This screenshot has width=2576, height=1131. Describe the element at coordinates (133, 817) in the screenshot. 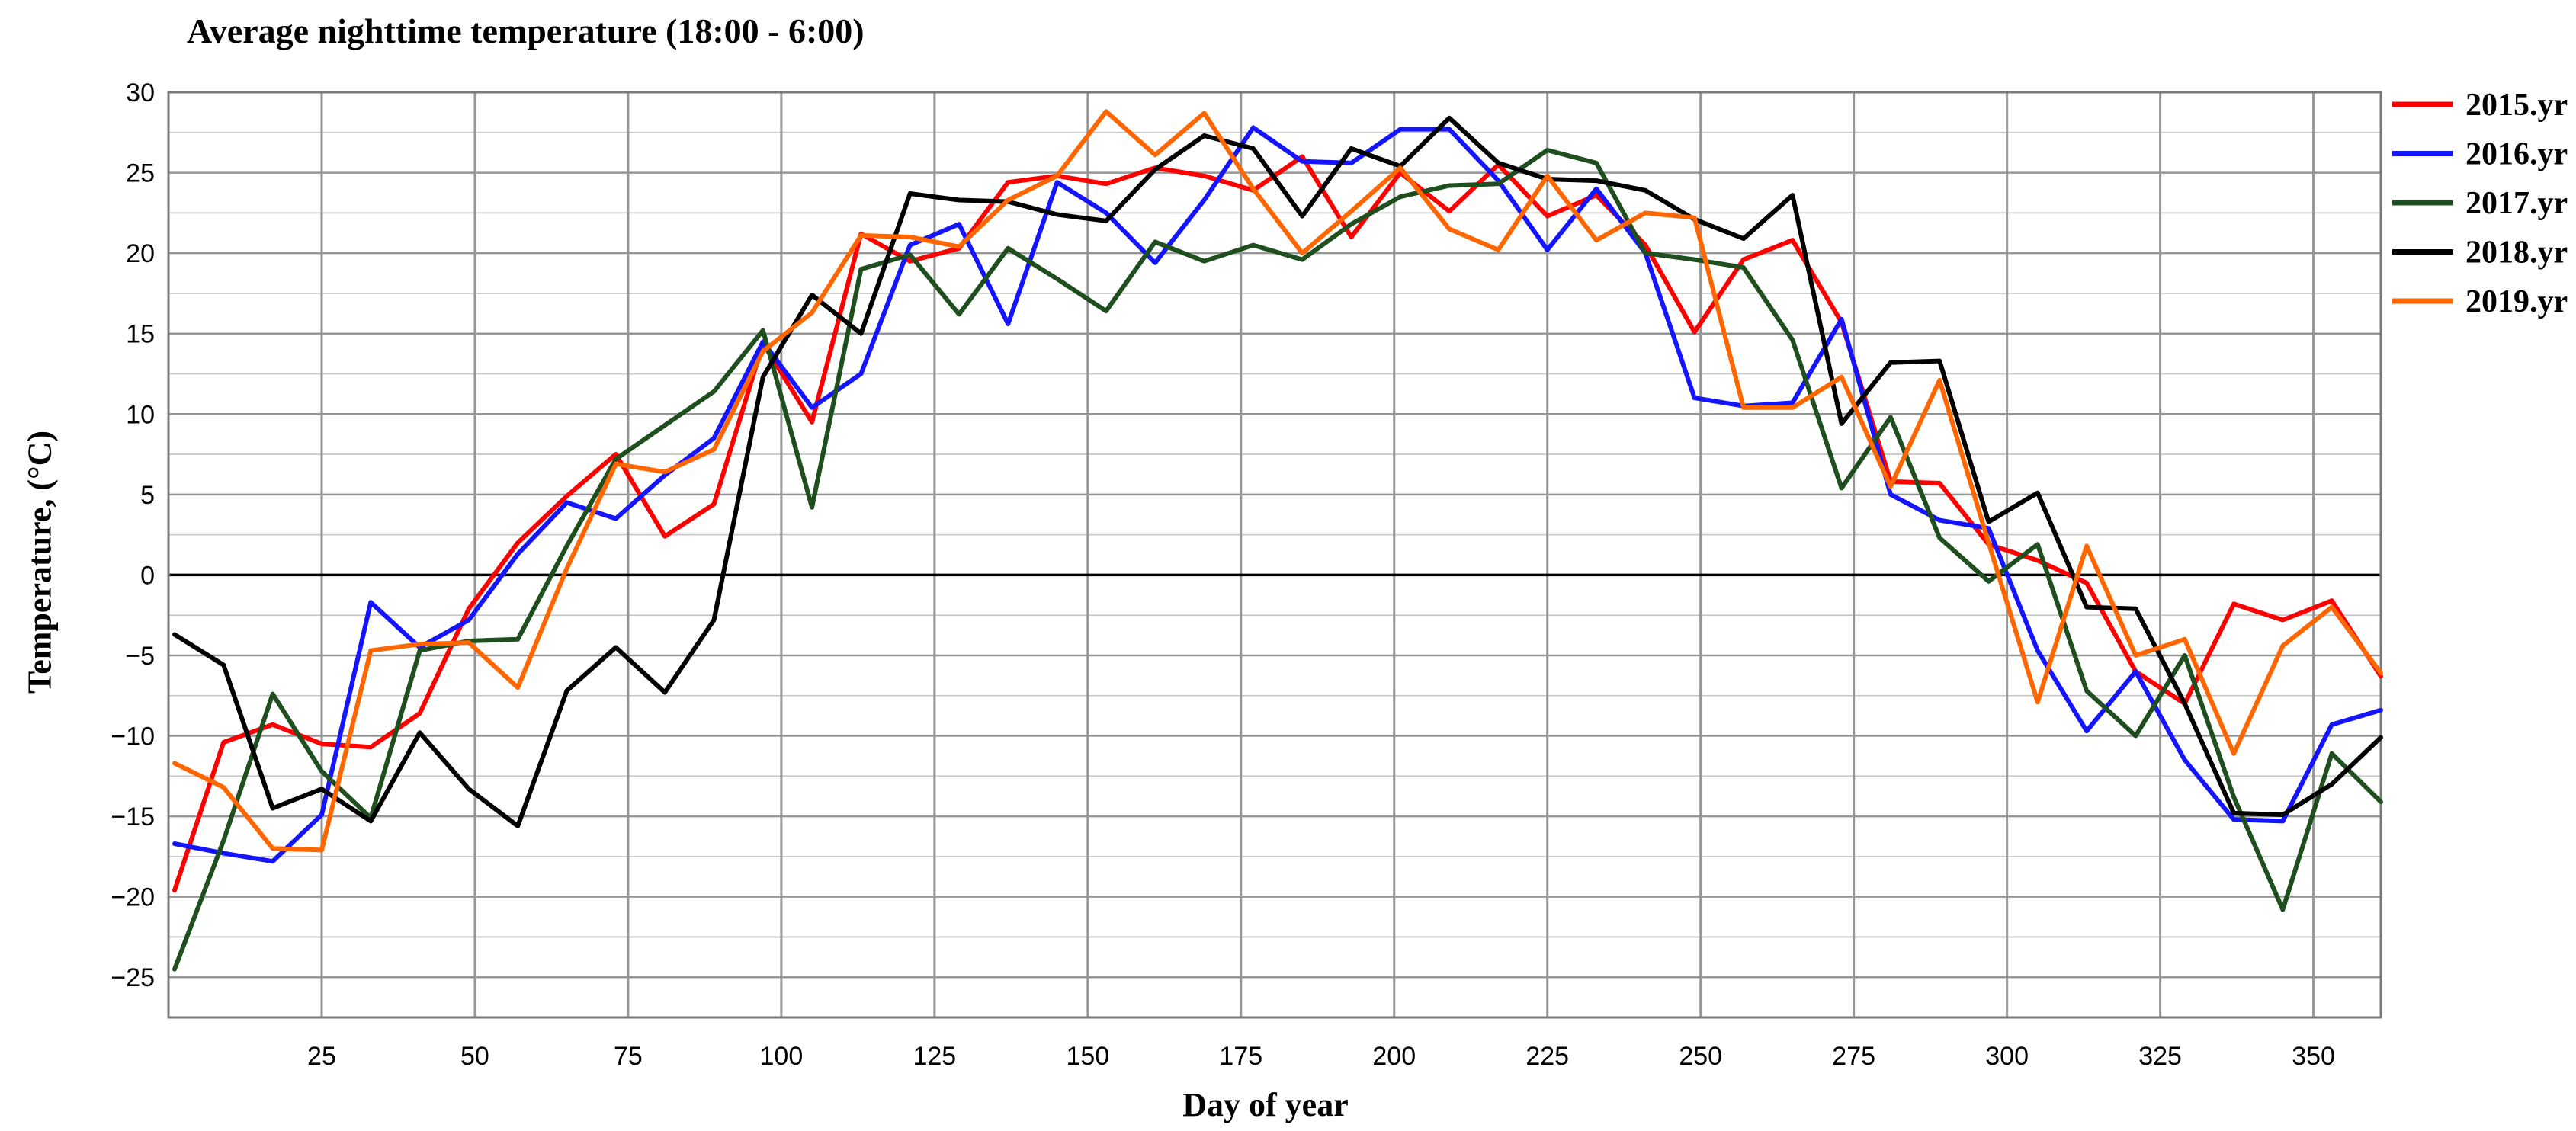

I see `y-tick-label: −15` at that location.